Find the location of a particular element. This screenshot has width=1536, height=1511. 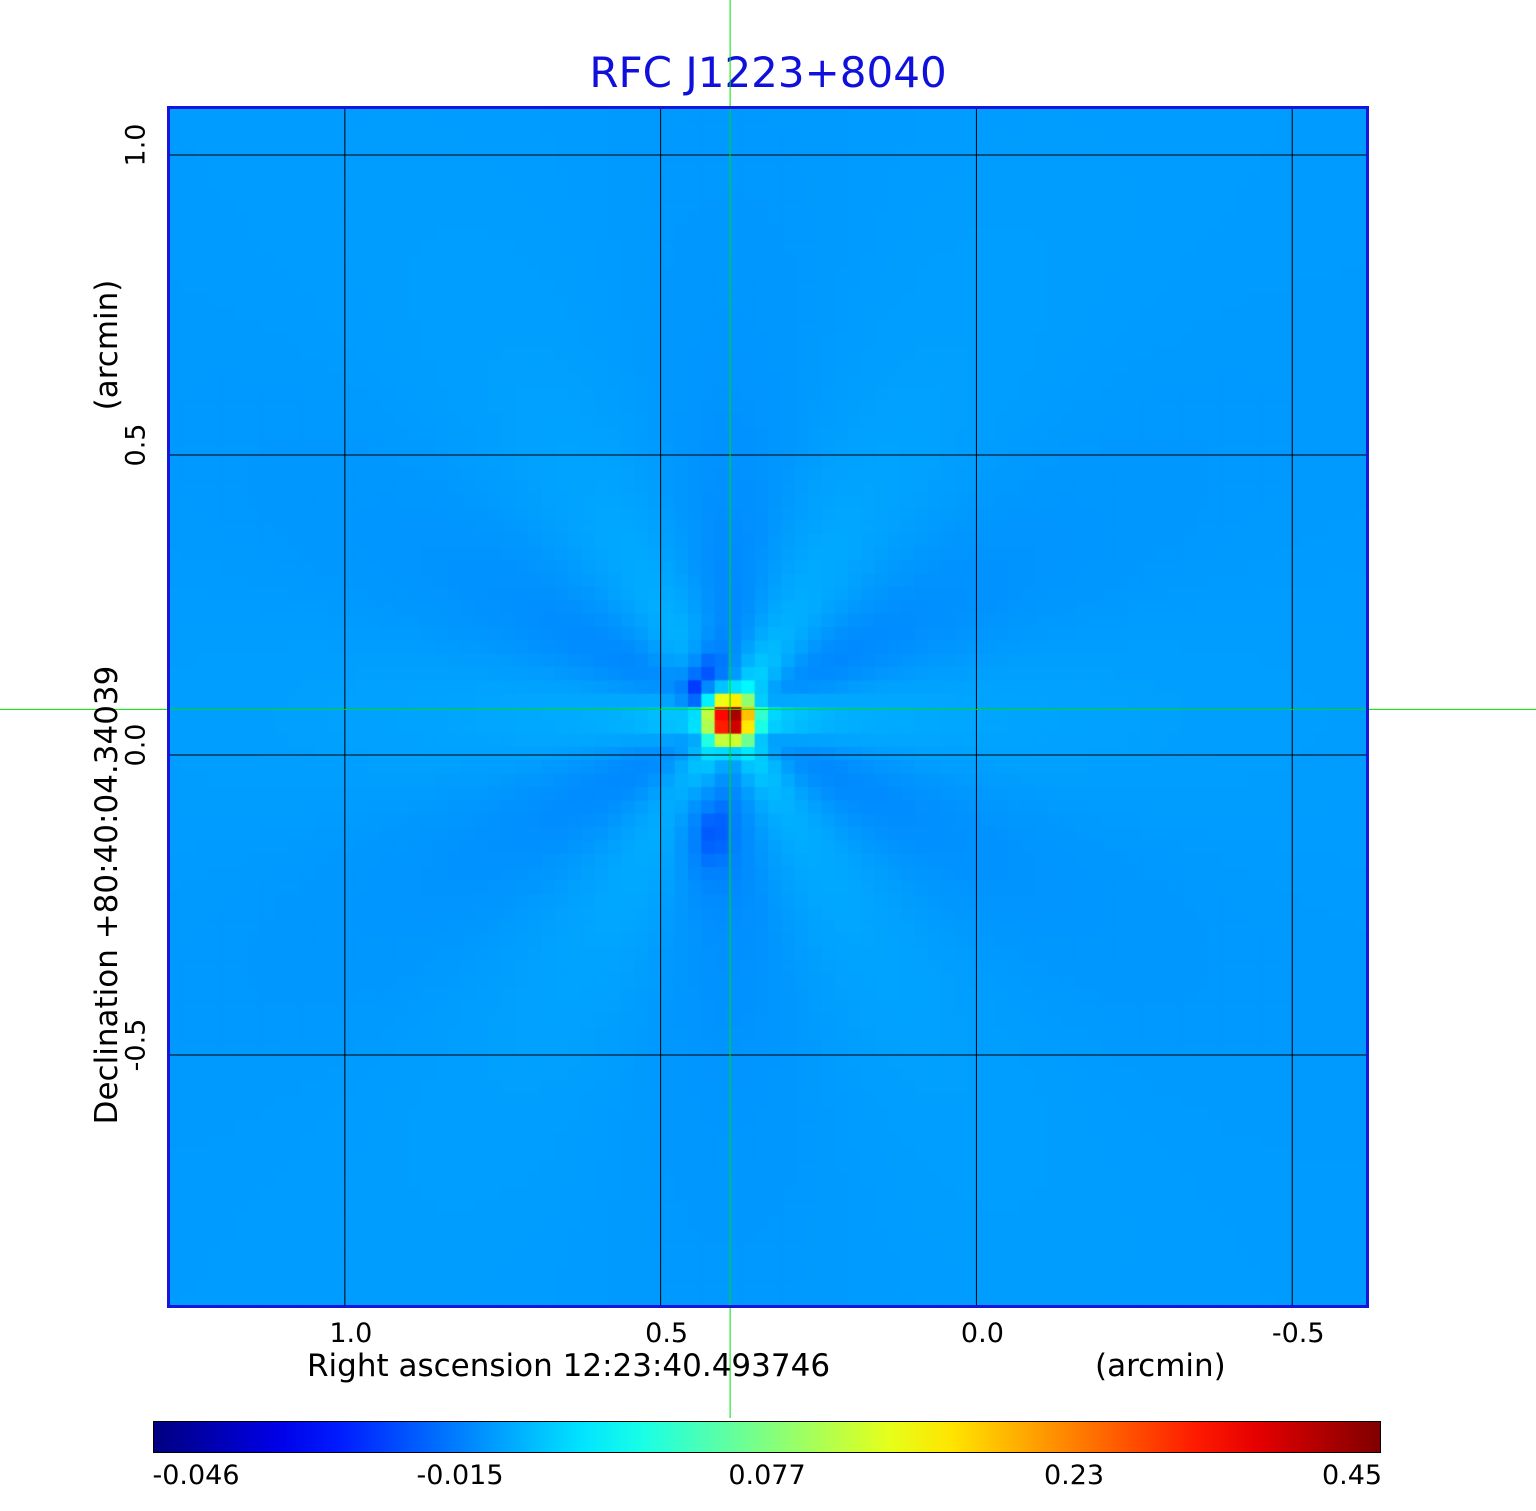

x-tick-label: -0.5 is located at coordinates (1298, 1333).